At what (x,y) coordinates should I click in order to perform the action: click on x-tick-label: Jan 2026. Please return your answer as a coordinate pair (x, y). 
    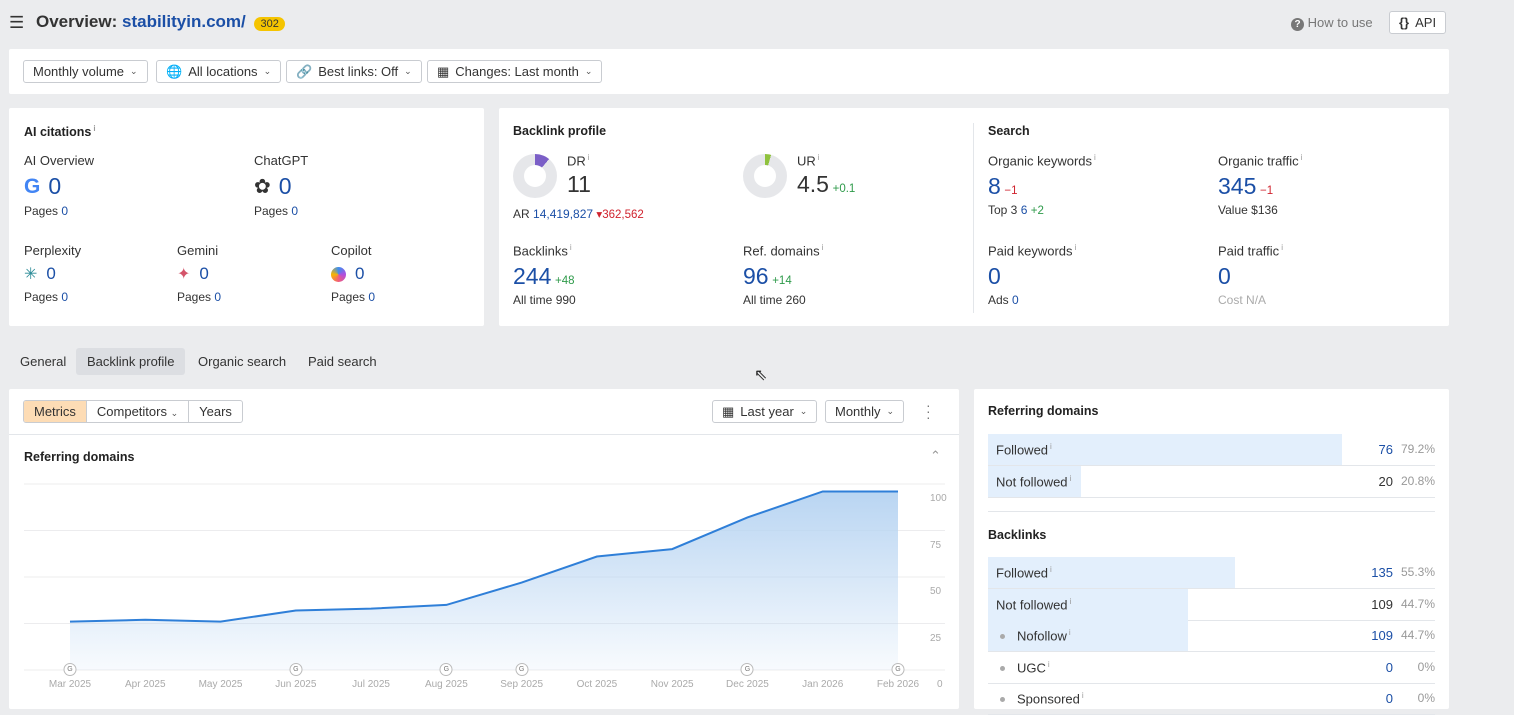
    Looking at the image, I should click on (822, 684).